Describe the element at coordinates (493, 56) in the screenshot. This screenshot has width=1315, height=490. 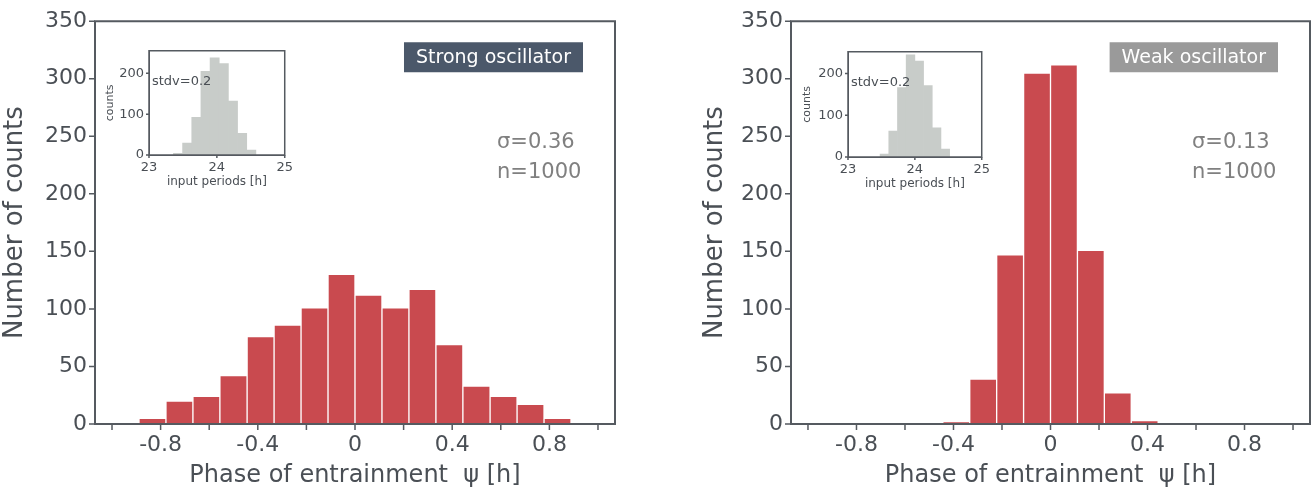
I see `text: Strong oscillator` at that location.